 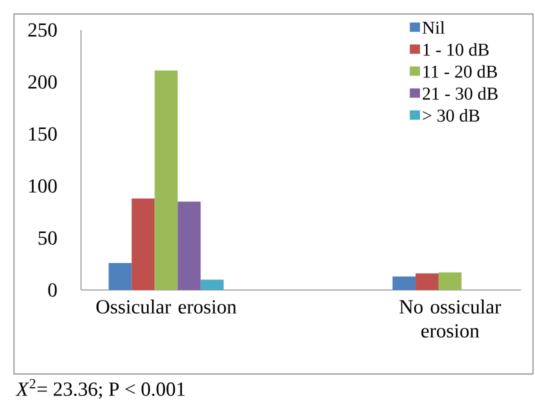 I want to click on x-tick-label: Ossicular erosion, so click(x=166, y=307).